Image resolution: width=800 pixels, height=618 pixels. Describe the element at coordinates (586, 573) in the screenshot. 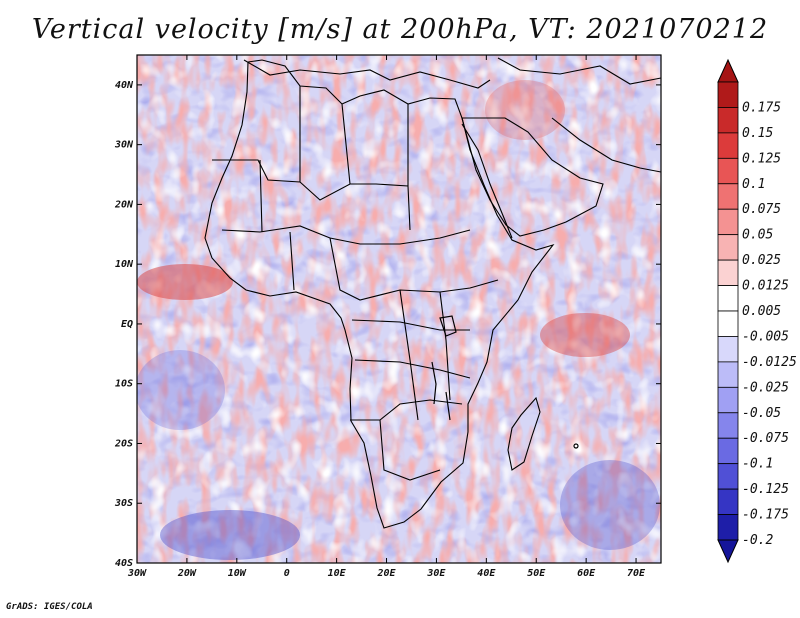

I see `lon-tick-label: 60E` at that location.